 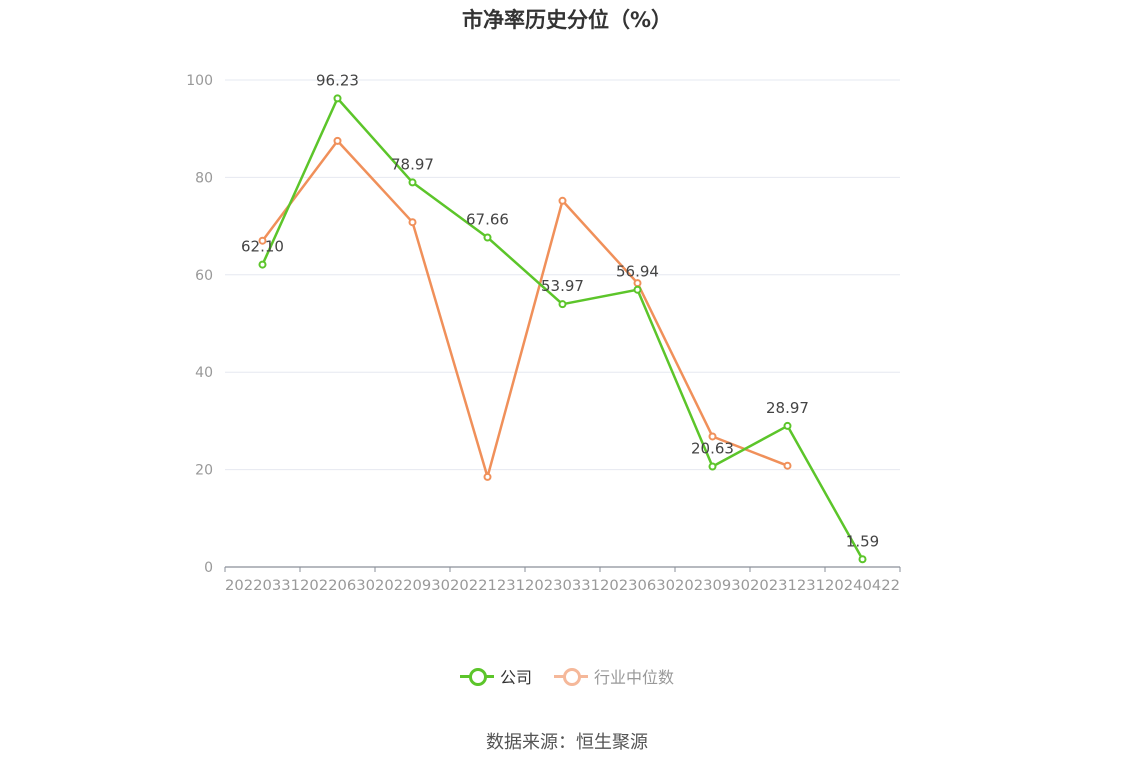 What do you see at coordinates (637, 586) in the screenshot?
I see `x-tick-label: 20230630` at bounding box center [637, 586].